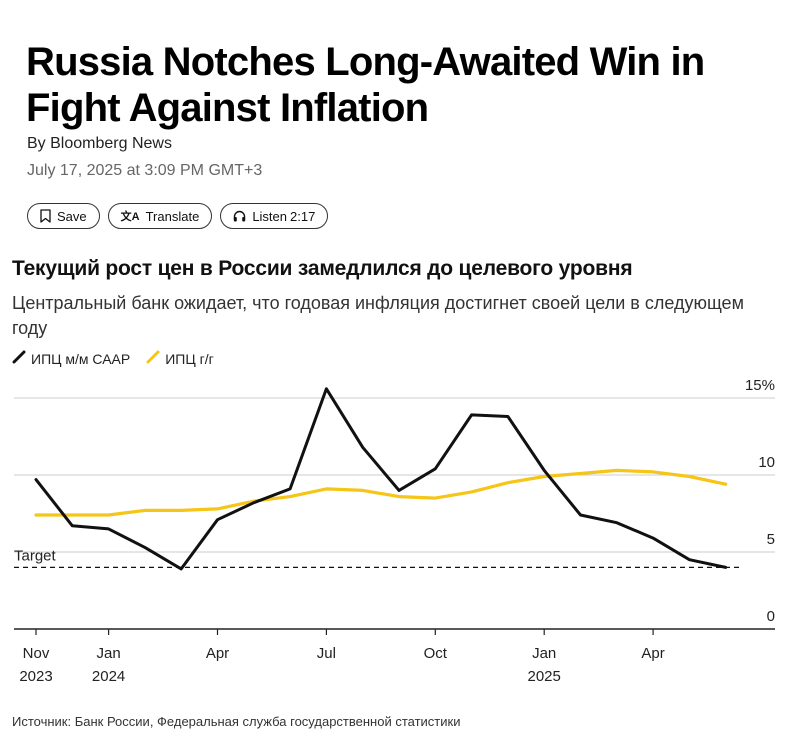 This screenshot has width=800, height=745. I want to click on y-tick-label-5: 5, so click(771, 539).